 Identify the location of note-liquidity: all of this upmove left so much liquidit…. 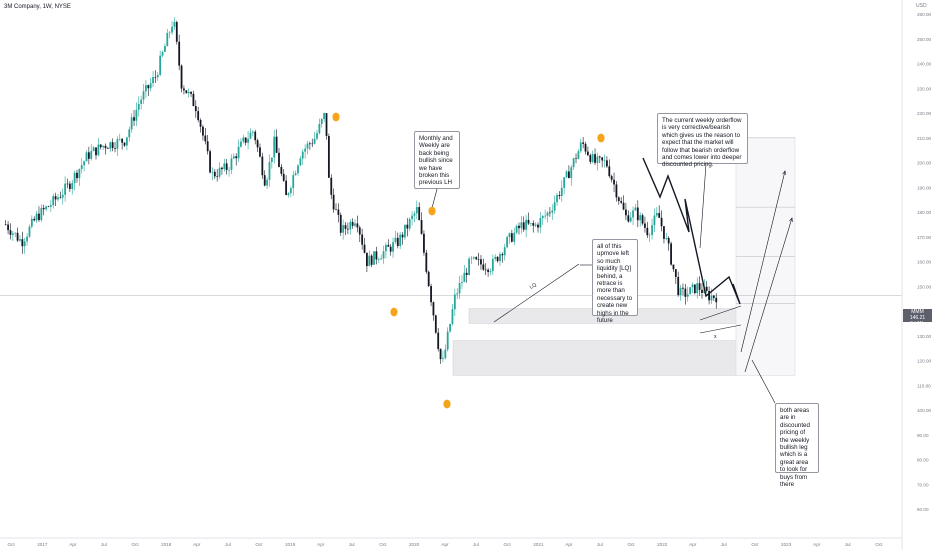
(615, 281).